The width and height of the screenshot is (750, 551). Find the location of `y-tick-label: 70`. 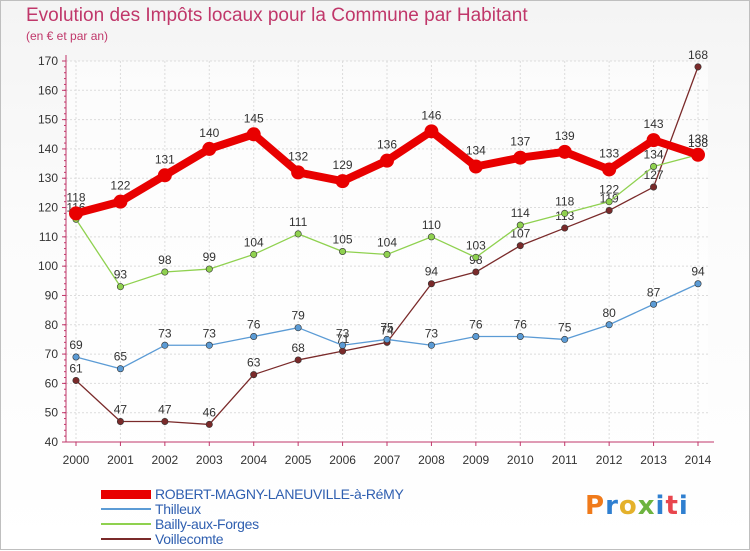

y-tick-label: 70 is located at coordinates (52, 354).